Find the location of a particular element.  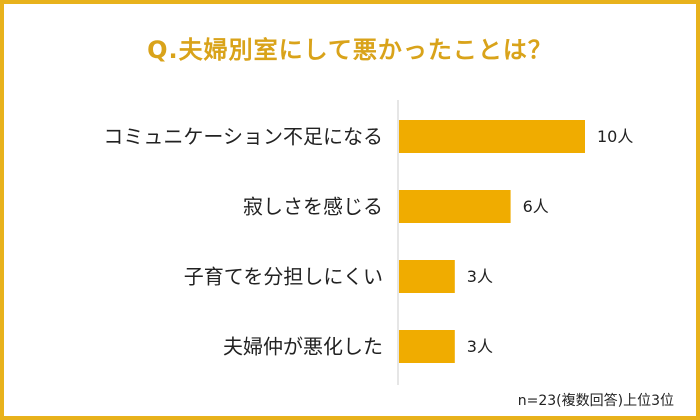

category-label: 寂しさを感じる is located at coordinates (313, 207).